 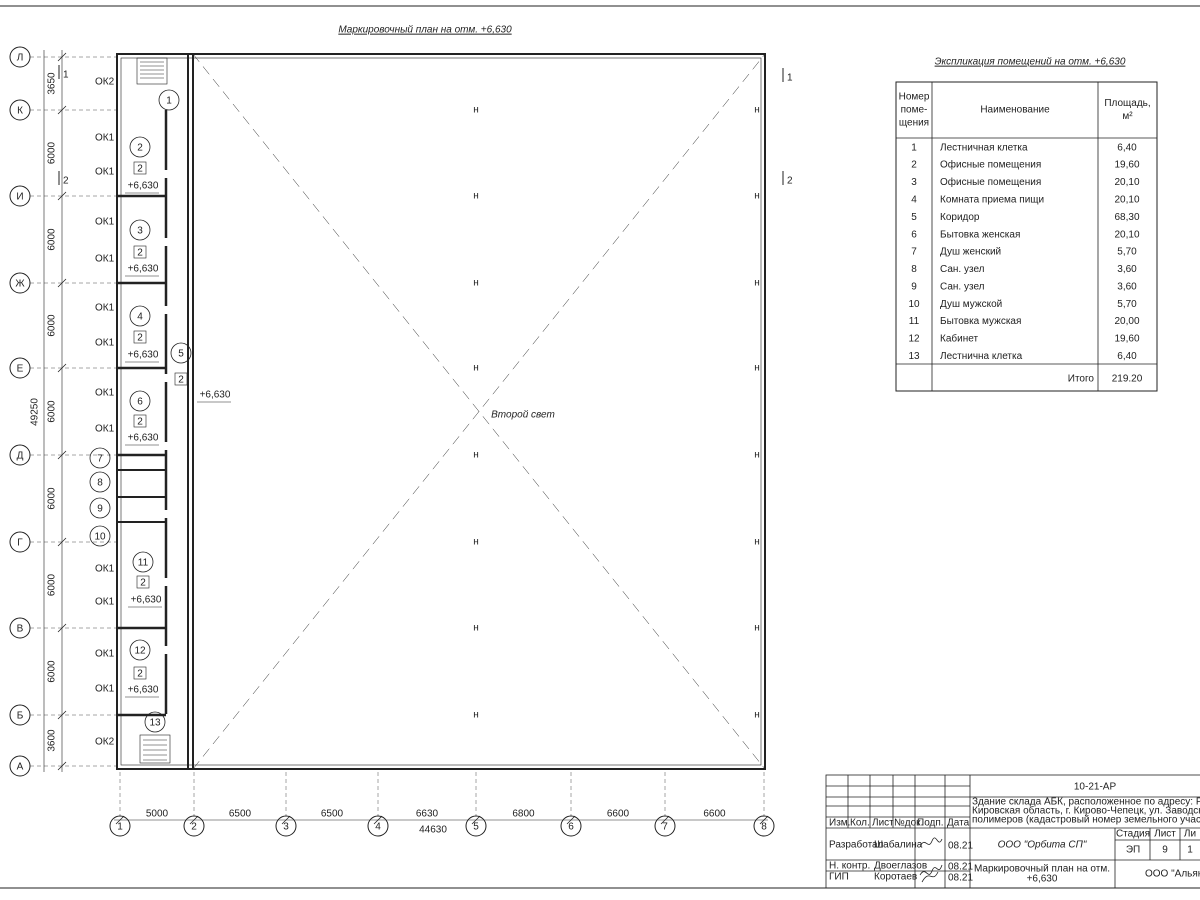 I want to click on axis-label: К, so click(x=20, y=111).